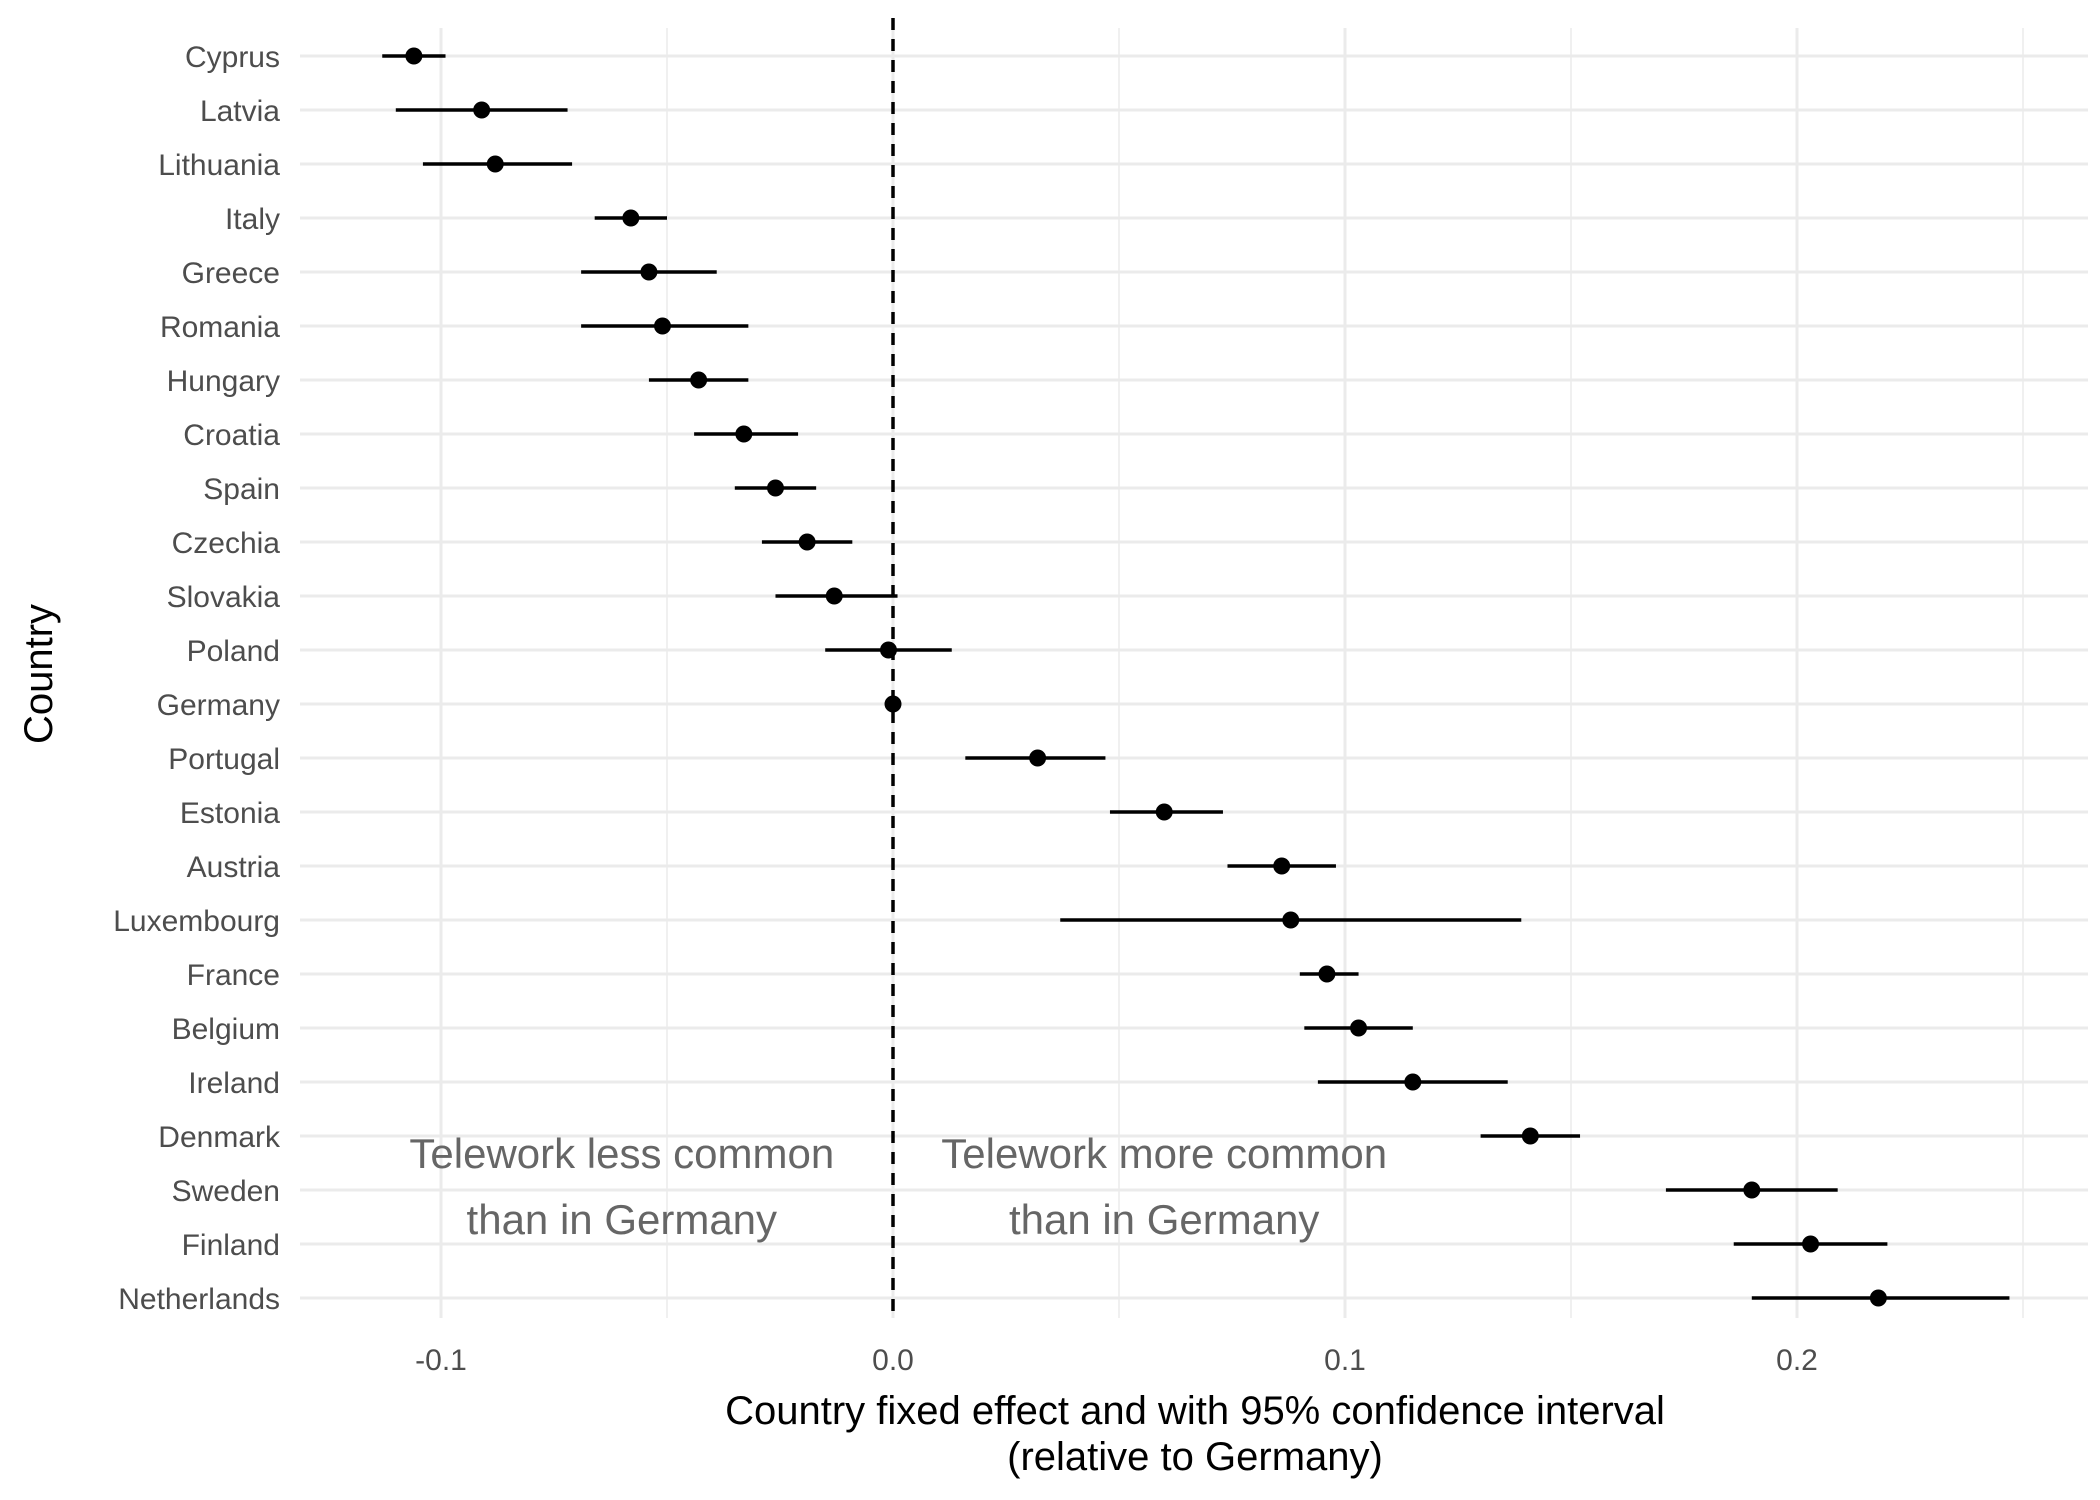 This screenshot has height=1500, width=2100. Describe the element at coordinates (1878, 1298) in the screenshot. I see `point-estimate-netherlands` at that location.